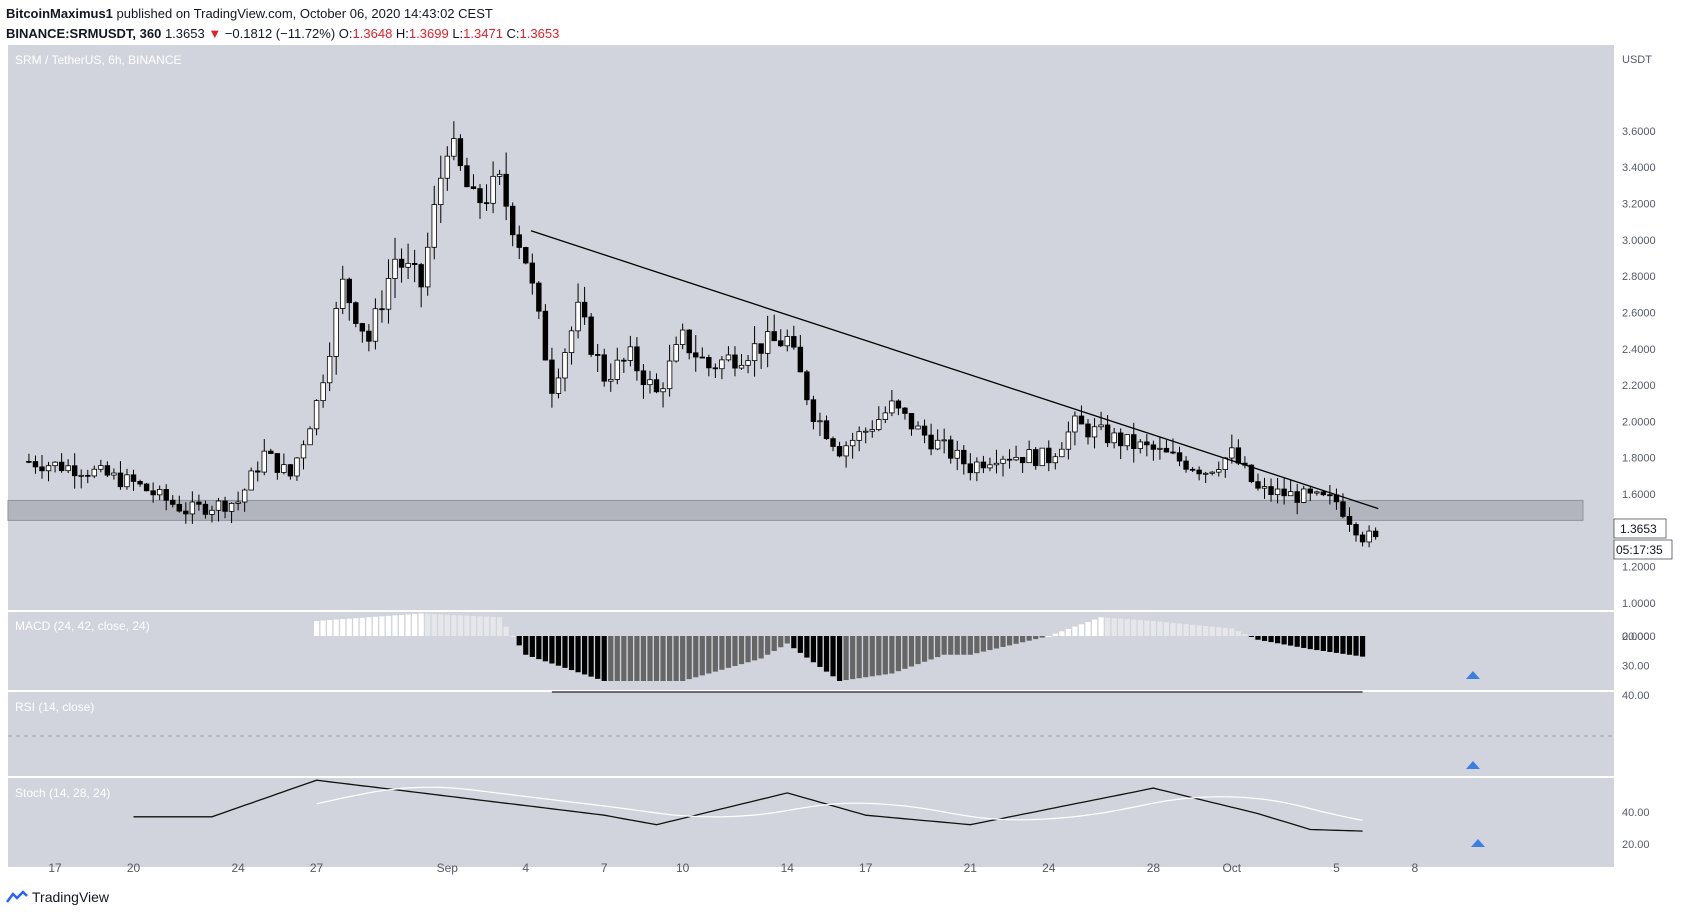 The height and width of the screenshot is (918, 1684). I want to click on bar-countdown-label: 05:17:35, so click(1639, 550).